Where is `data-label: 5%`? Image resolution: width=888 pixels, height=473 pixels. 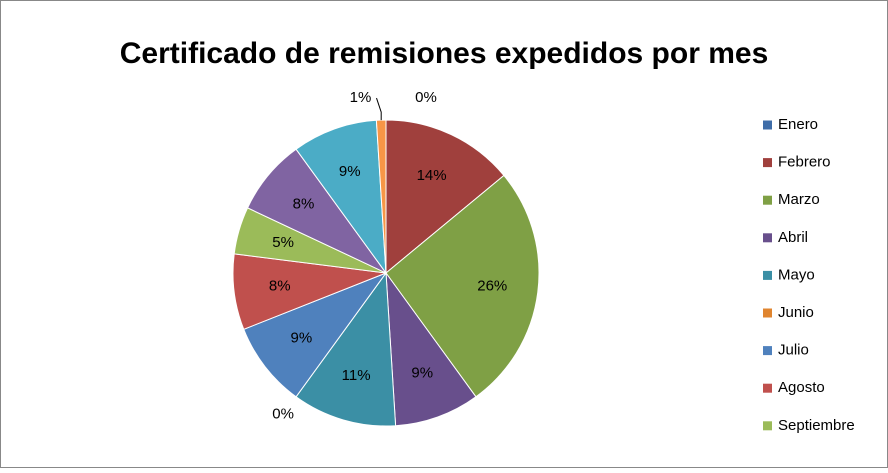
data-label: 5% is located at coordinates (283, 242).